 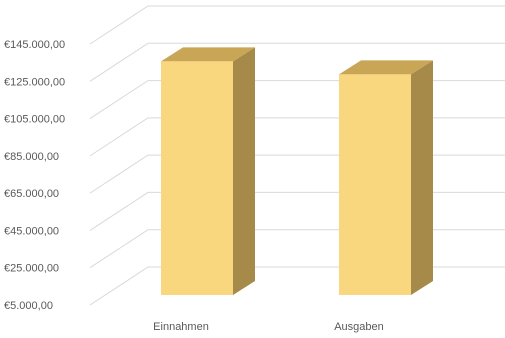 What do you see at coordinates (268, 327) in the screenshot?
I see `x-axis-category-labels: Einnahmen Ausgaben` at bounding box center [268, 327].